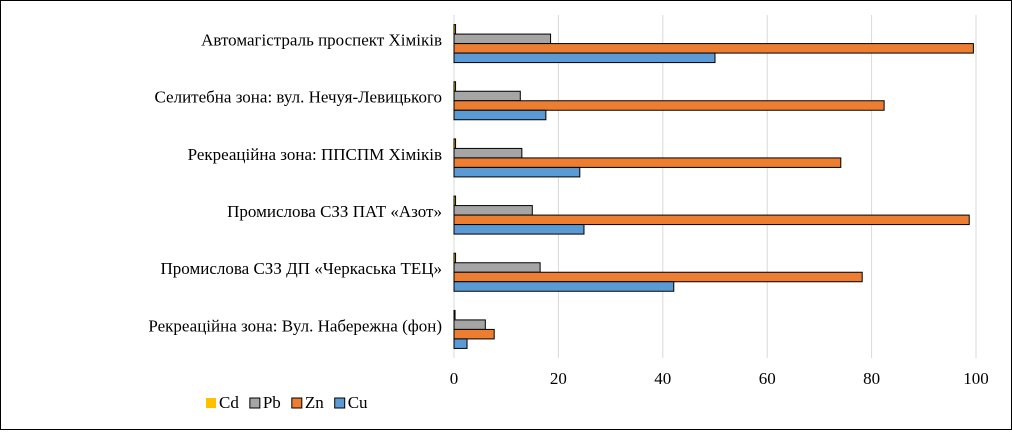 The height and width of the screenshot is (435, 1012). Describe the element at coordinates (976, 378) in the screenshot. I see `x-tick-label: 100` at that location.